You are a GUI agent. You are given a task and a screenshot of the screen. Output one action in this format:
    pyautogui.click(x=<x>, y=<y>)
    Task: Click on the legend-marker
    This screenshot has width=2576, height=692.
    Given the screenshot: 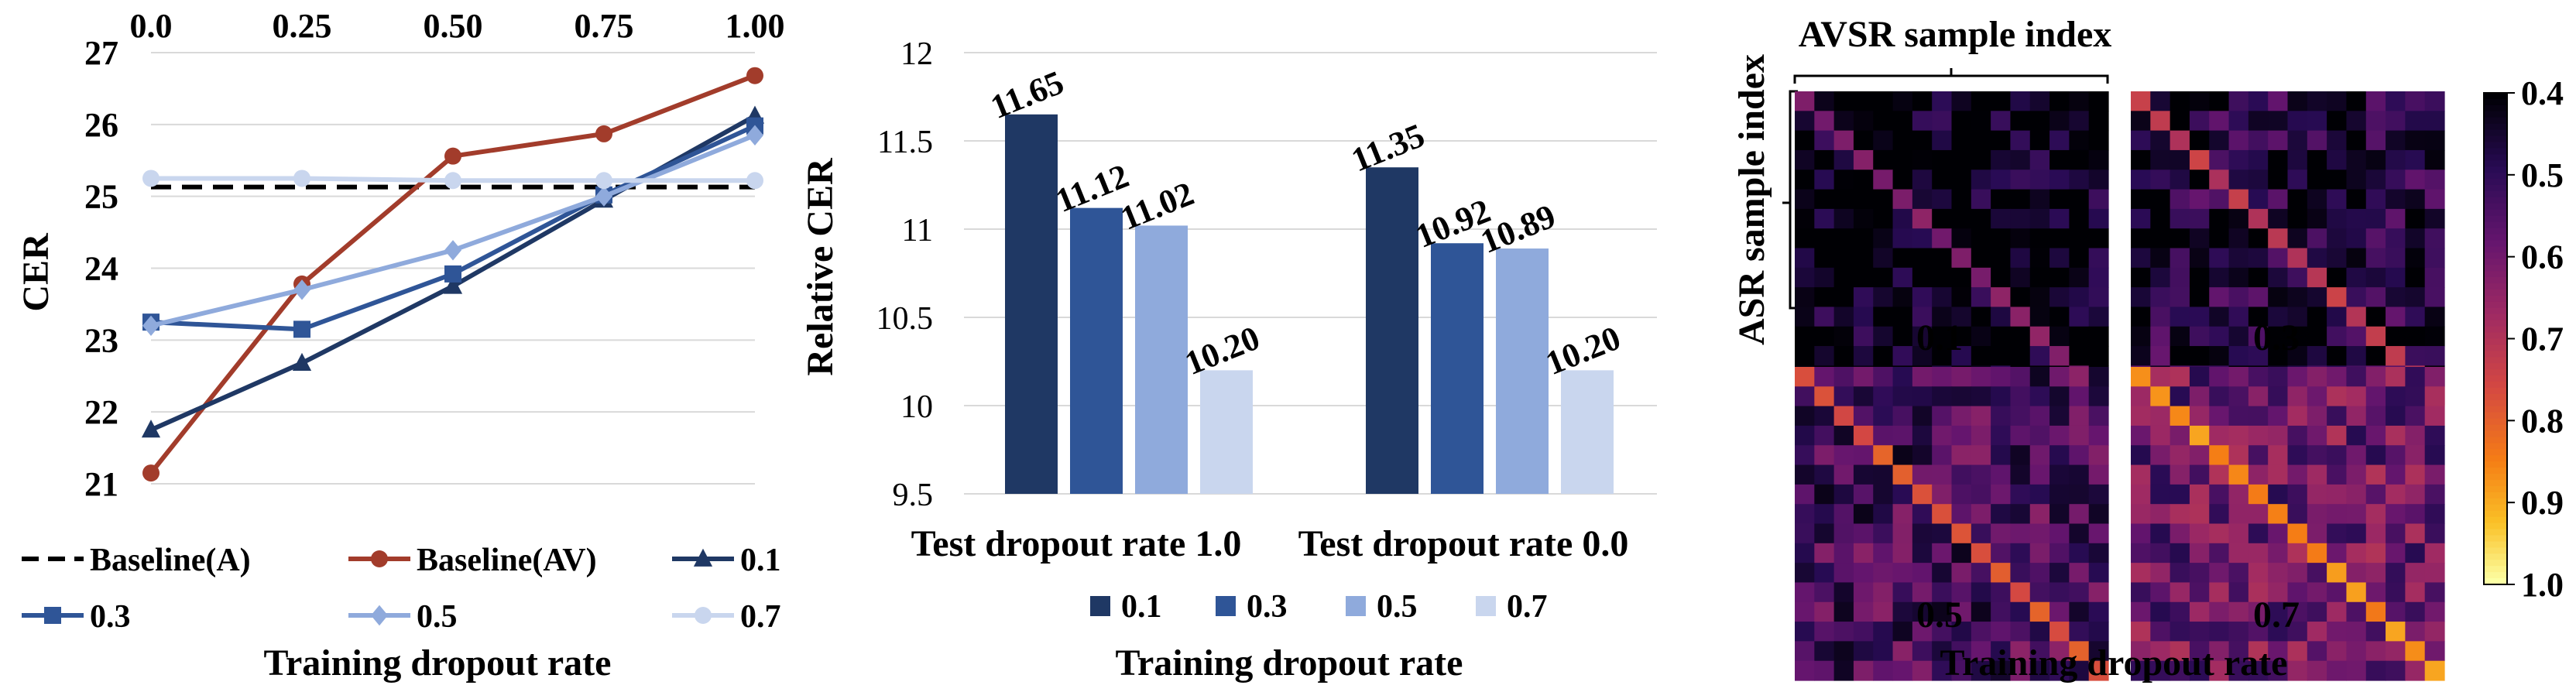 What is the action you would take?
    pyautogui.click(x=379, y=559)
    